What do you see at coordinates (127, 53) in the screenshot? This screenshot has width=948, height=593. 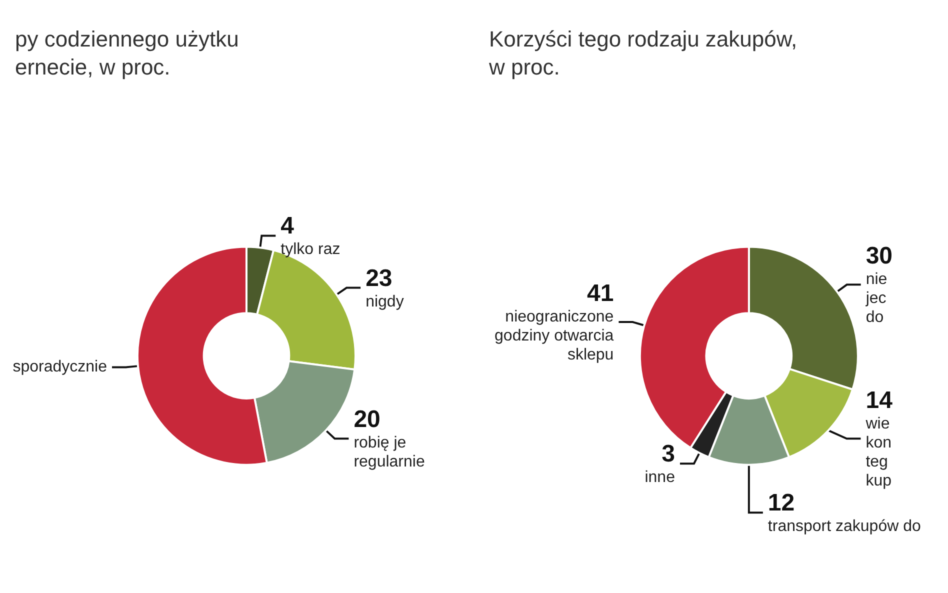 I see `chart-title: py codziennego użytku ernecie, w proc.` at bounding box center [127, 53].